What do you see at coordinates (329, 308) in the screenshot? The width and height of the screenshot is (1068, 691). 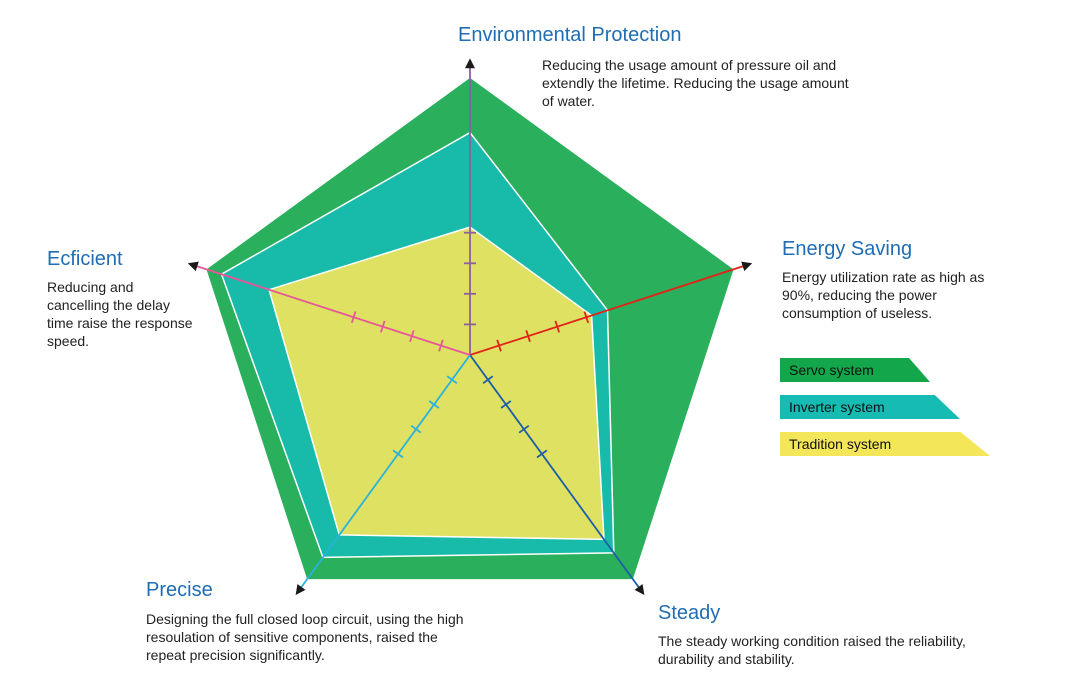 I see `axis-line-efficient` at bounding box center [329, 308].